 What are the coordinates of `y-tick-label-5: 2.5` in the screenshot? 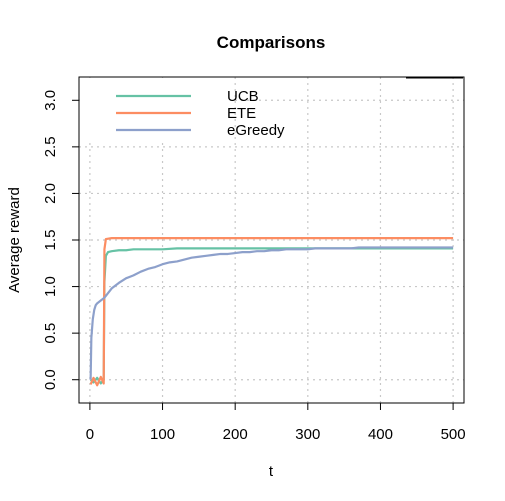 It's located at (50, 146).